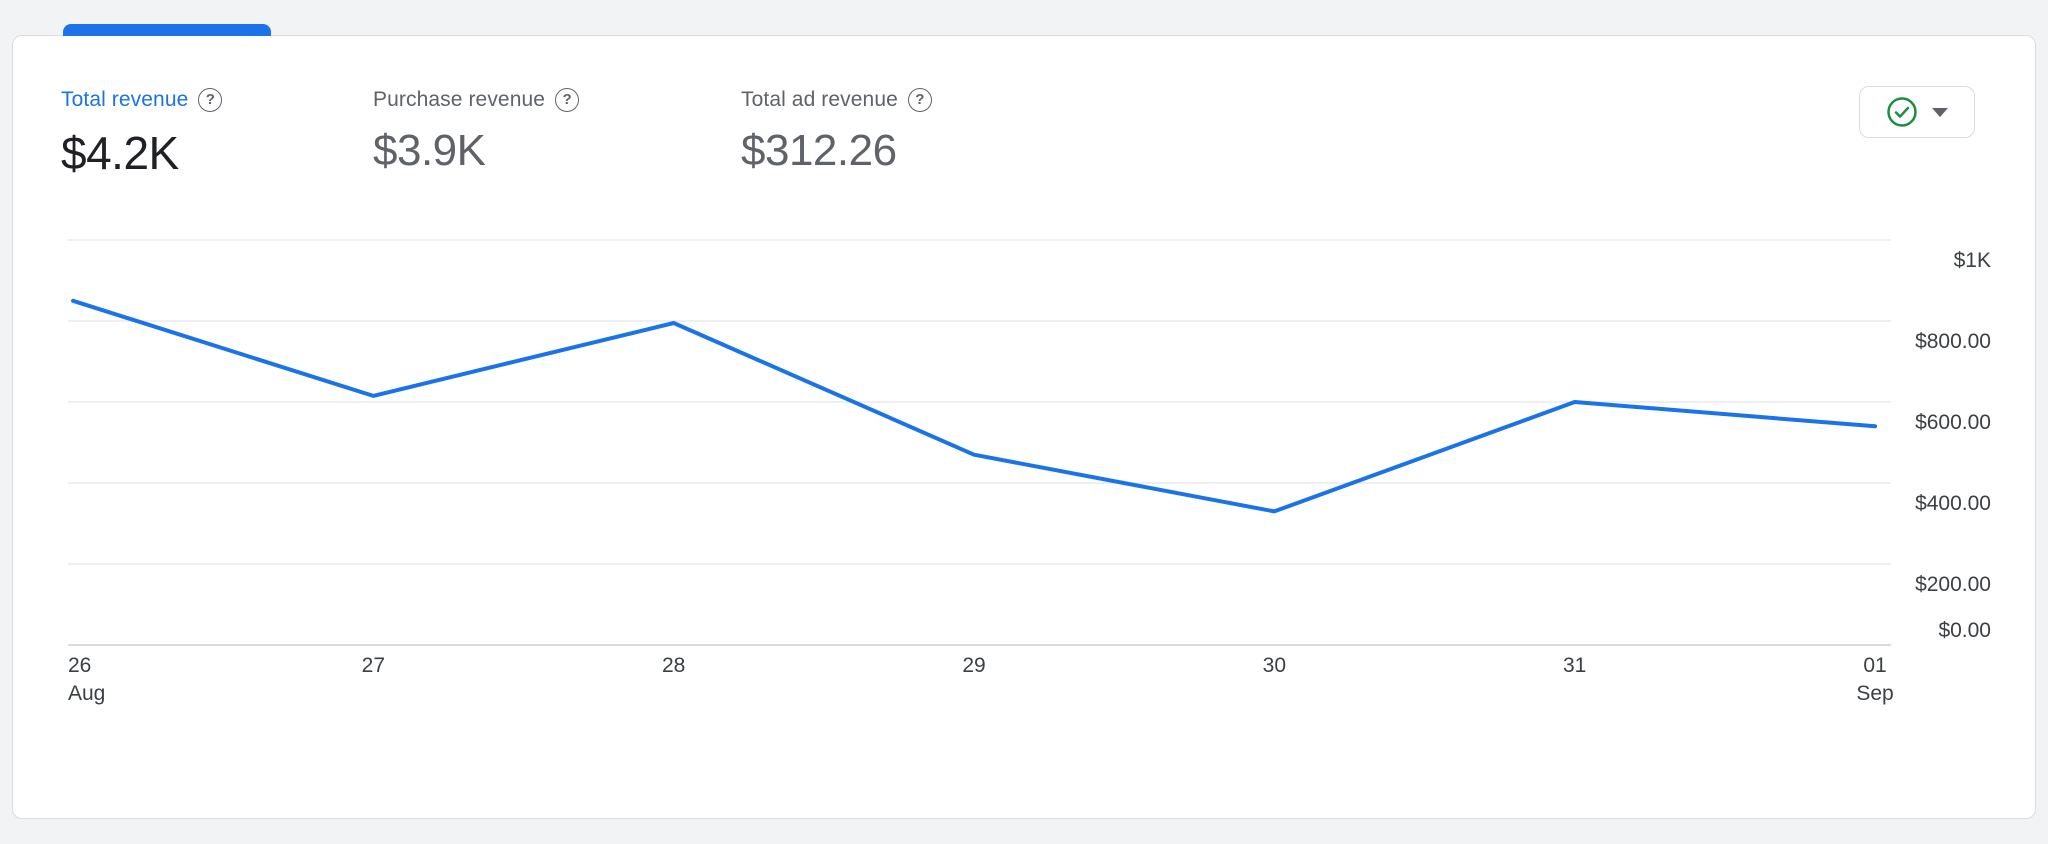 The width and height of the screenshot is (2048, 844). Describe the element at coordinates (1953, 341) in the screenshot. I see `svg-text: $800.00` at that location.